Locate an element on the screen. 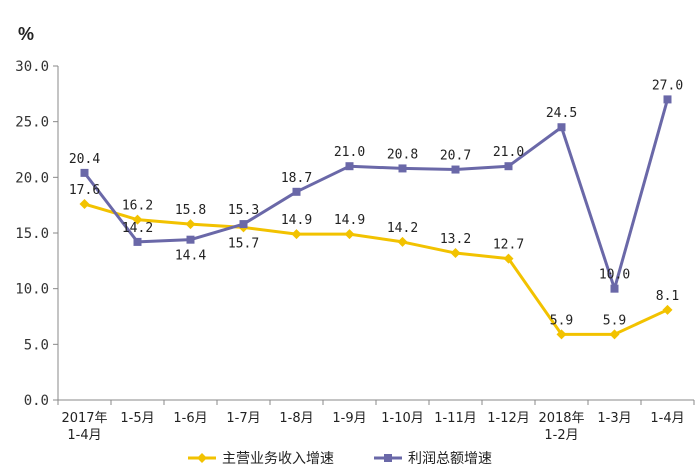 The height and width of the screenshot is (476, 699). data-label: 8.1 is located at coordinates (667, 296).